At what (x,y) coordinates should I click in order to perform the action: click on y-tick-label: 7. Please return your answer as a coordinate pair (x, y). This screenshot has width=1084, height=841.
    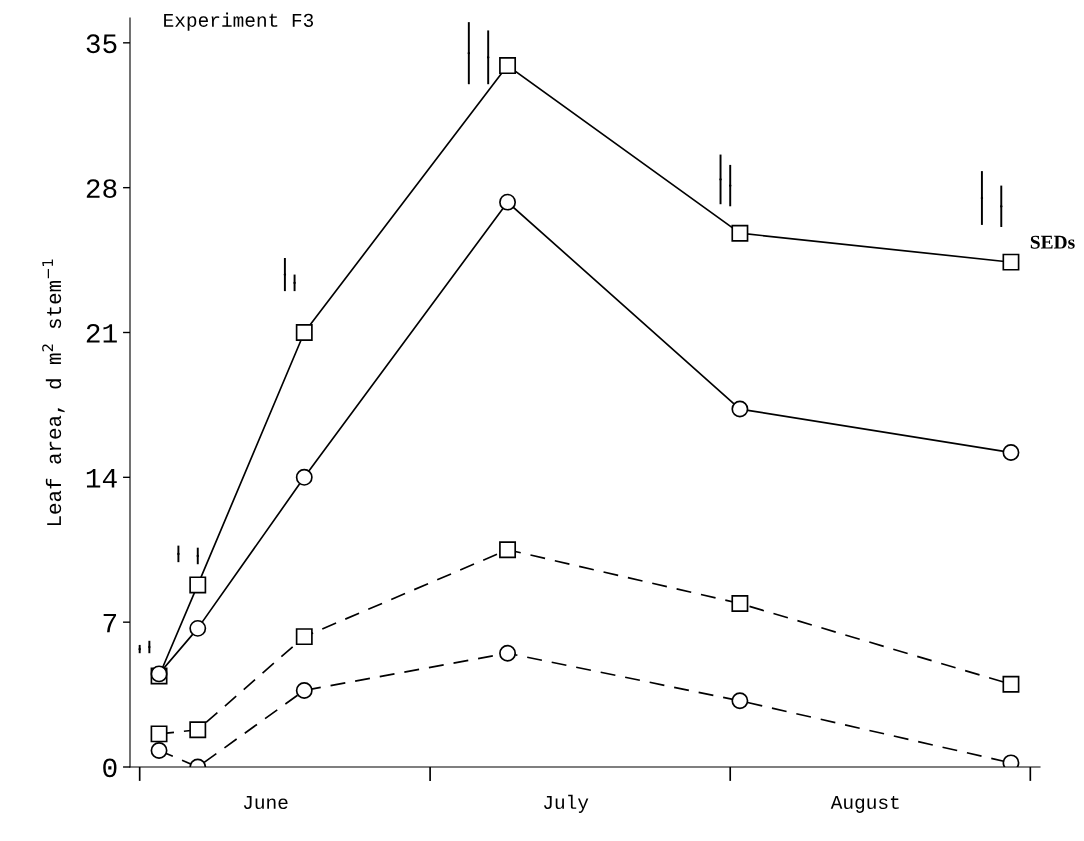
    Looking at the image, I should click on (110, 623).